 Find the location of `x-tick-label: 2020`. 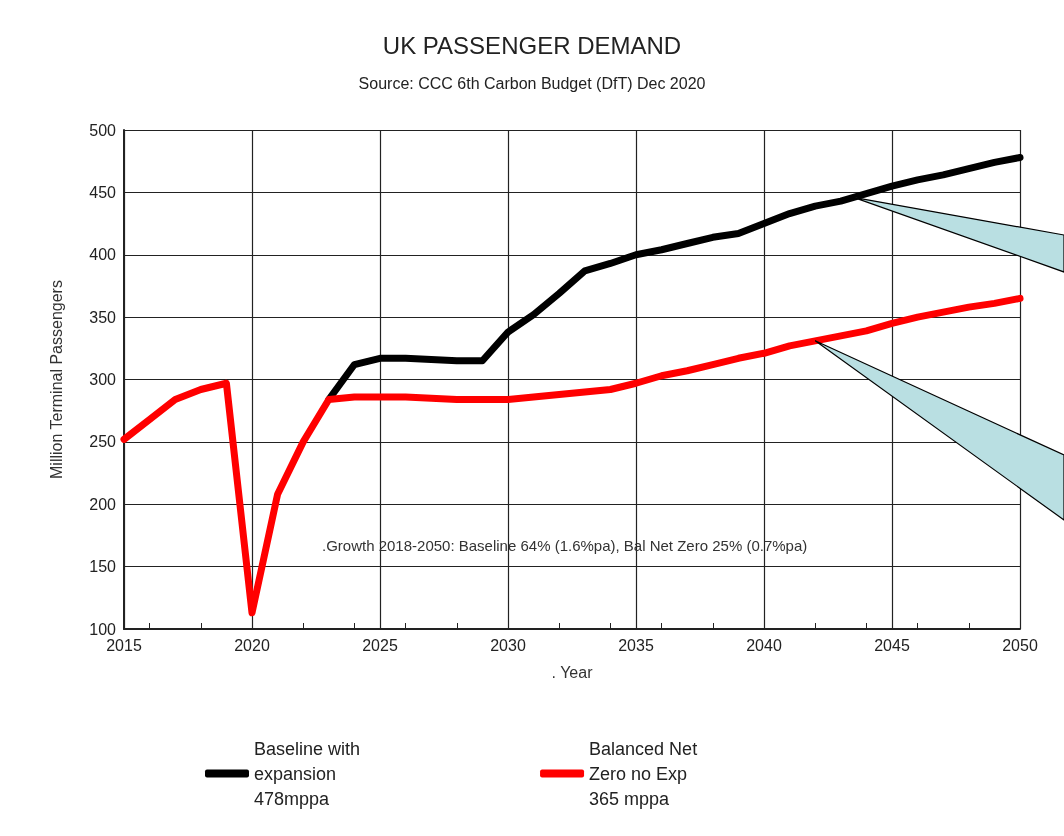

x-tick-label: 2020 is located at coordinates (252, 645).